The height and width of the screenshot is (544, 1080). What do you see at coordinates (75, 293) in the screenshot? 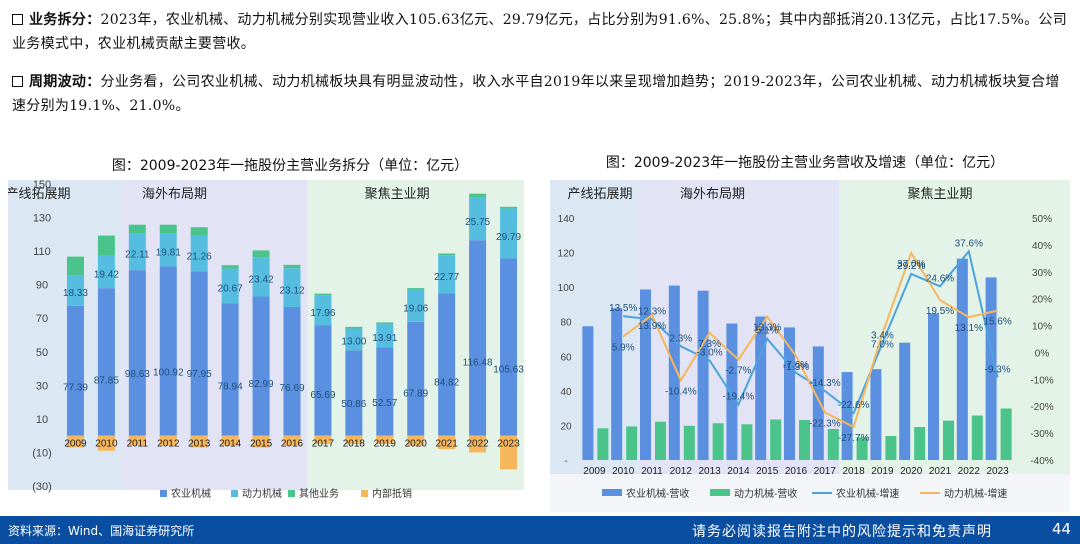
I see `data-label-power: 18.33` at bounding box center [75, 293].